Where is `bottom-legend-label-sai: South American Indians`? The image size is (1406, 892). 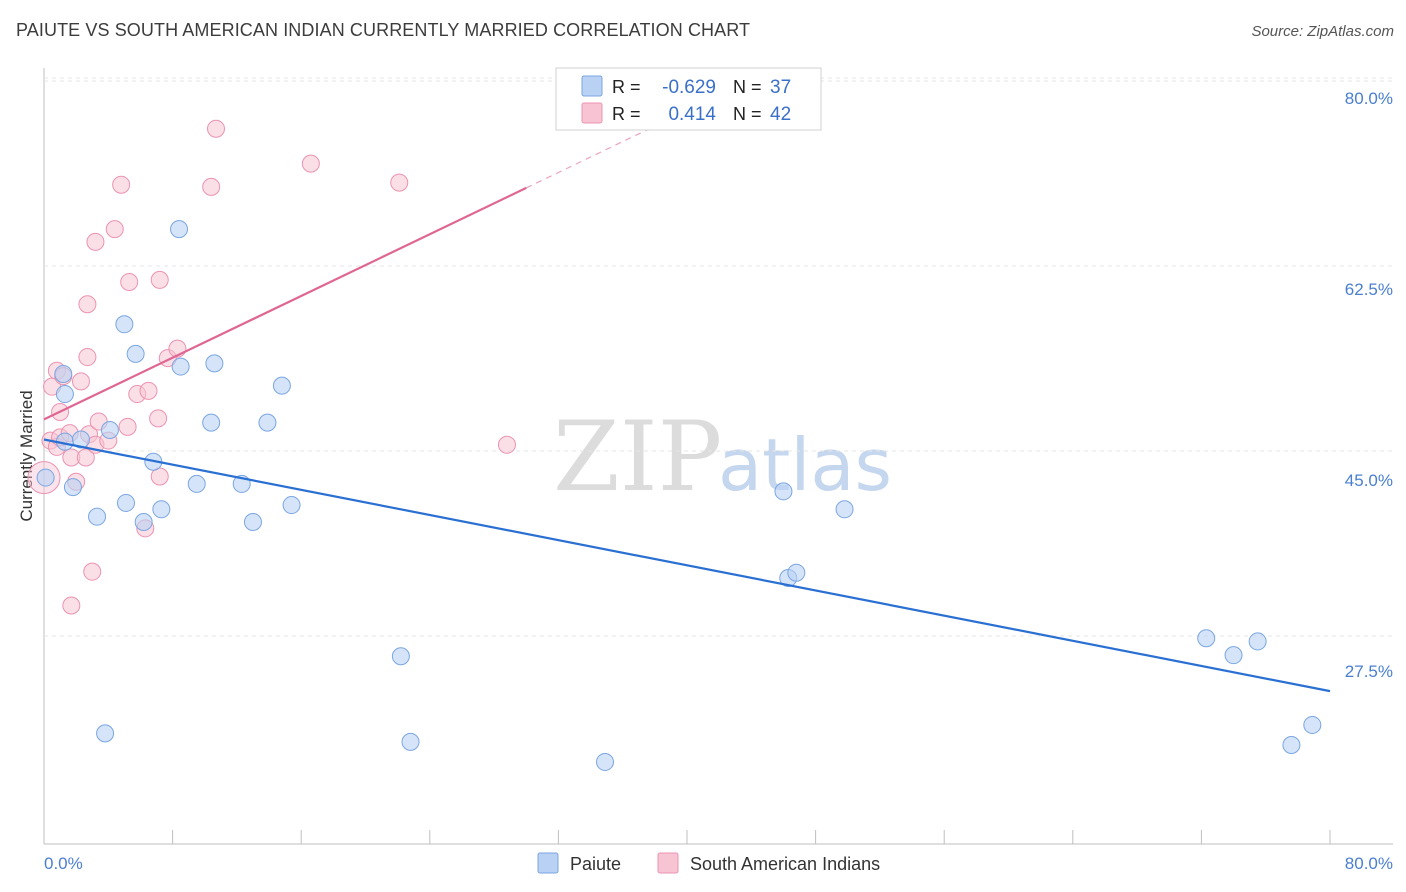 bottom-legend-label-sai: South American Indians is located at coordinates (785, 864).